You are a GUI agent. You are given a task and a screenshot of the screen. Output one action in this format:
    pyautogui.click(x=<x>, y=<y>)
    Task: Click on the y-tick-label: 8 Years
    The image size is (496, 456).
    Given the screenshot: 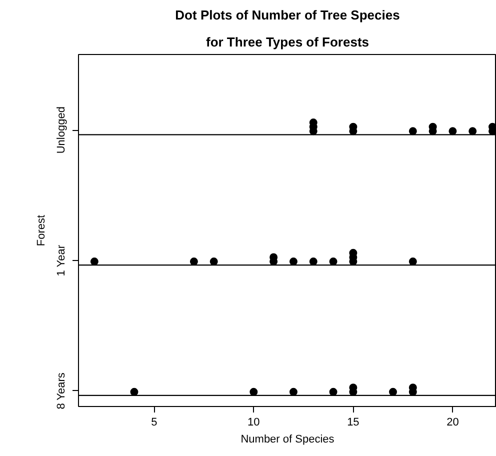 What is the action you would take?
    pyautogui.click(x=62, y=391)
    